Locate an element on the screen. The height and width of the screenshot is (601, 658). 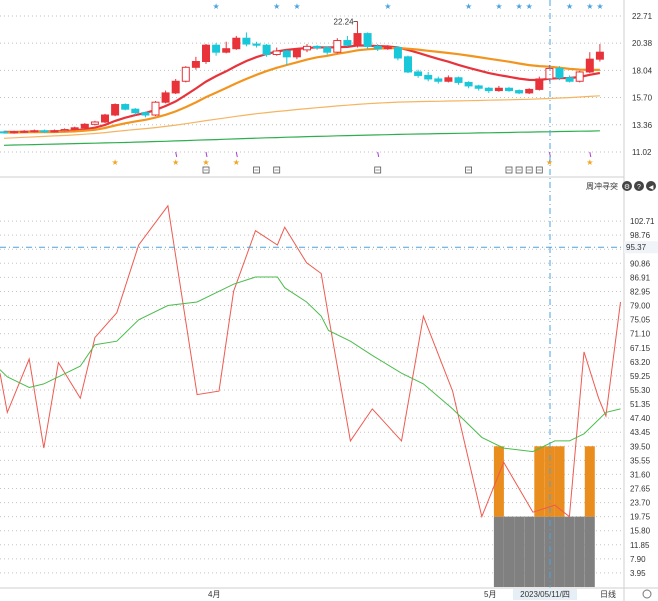
osc-tick-label: 35.55 is located at coordinates (640, 460).